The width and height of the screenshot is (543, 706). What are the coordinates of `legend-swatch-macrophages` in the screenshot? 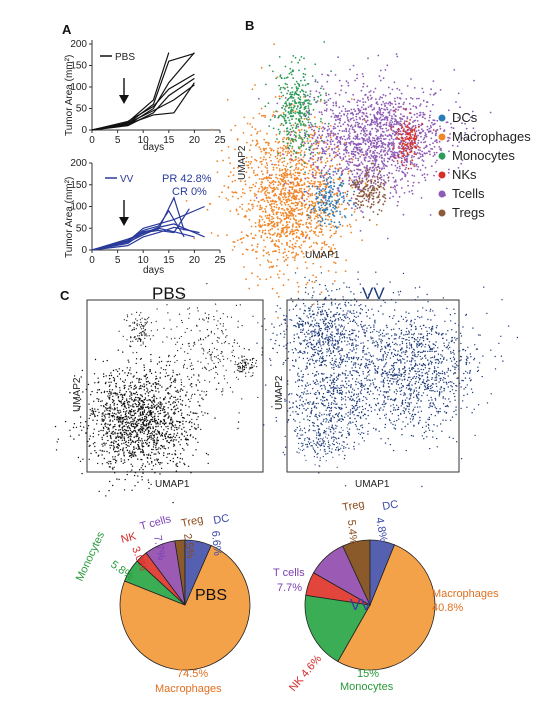 It's located at (442, 137).